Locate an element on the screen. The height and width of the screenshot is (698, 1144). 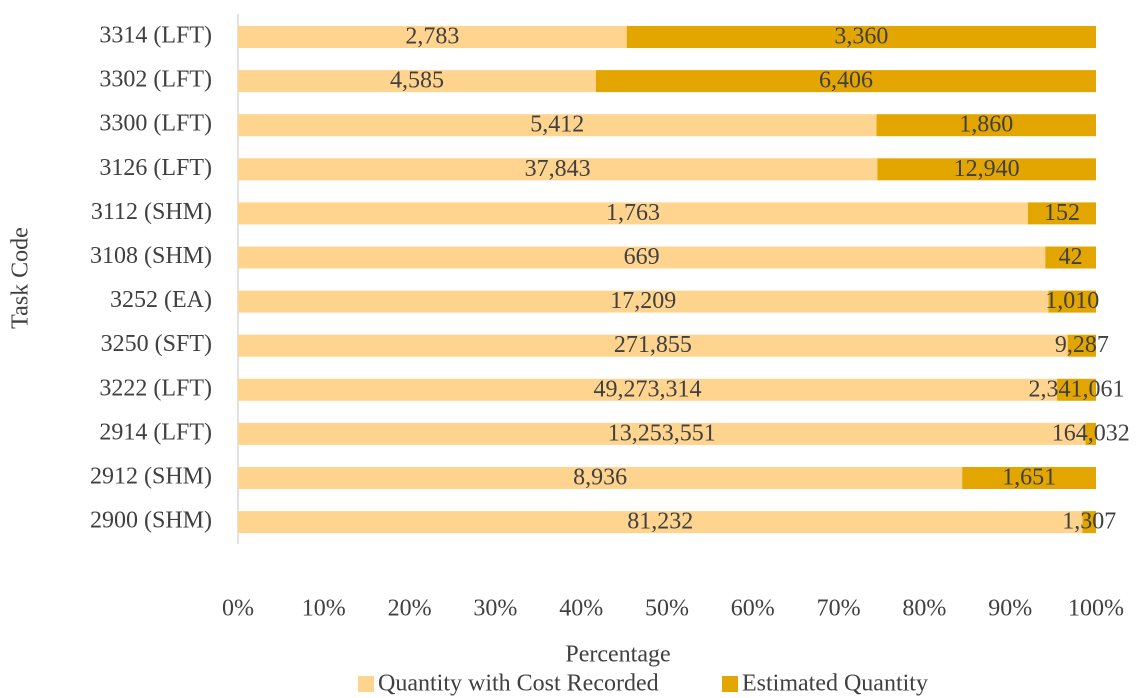
legend-label: Quantity with Cost Recorded is located at coordinates (518, 684).